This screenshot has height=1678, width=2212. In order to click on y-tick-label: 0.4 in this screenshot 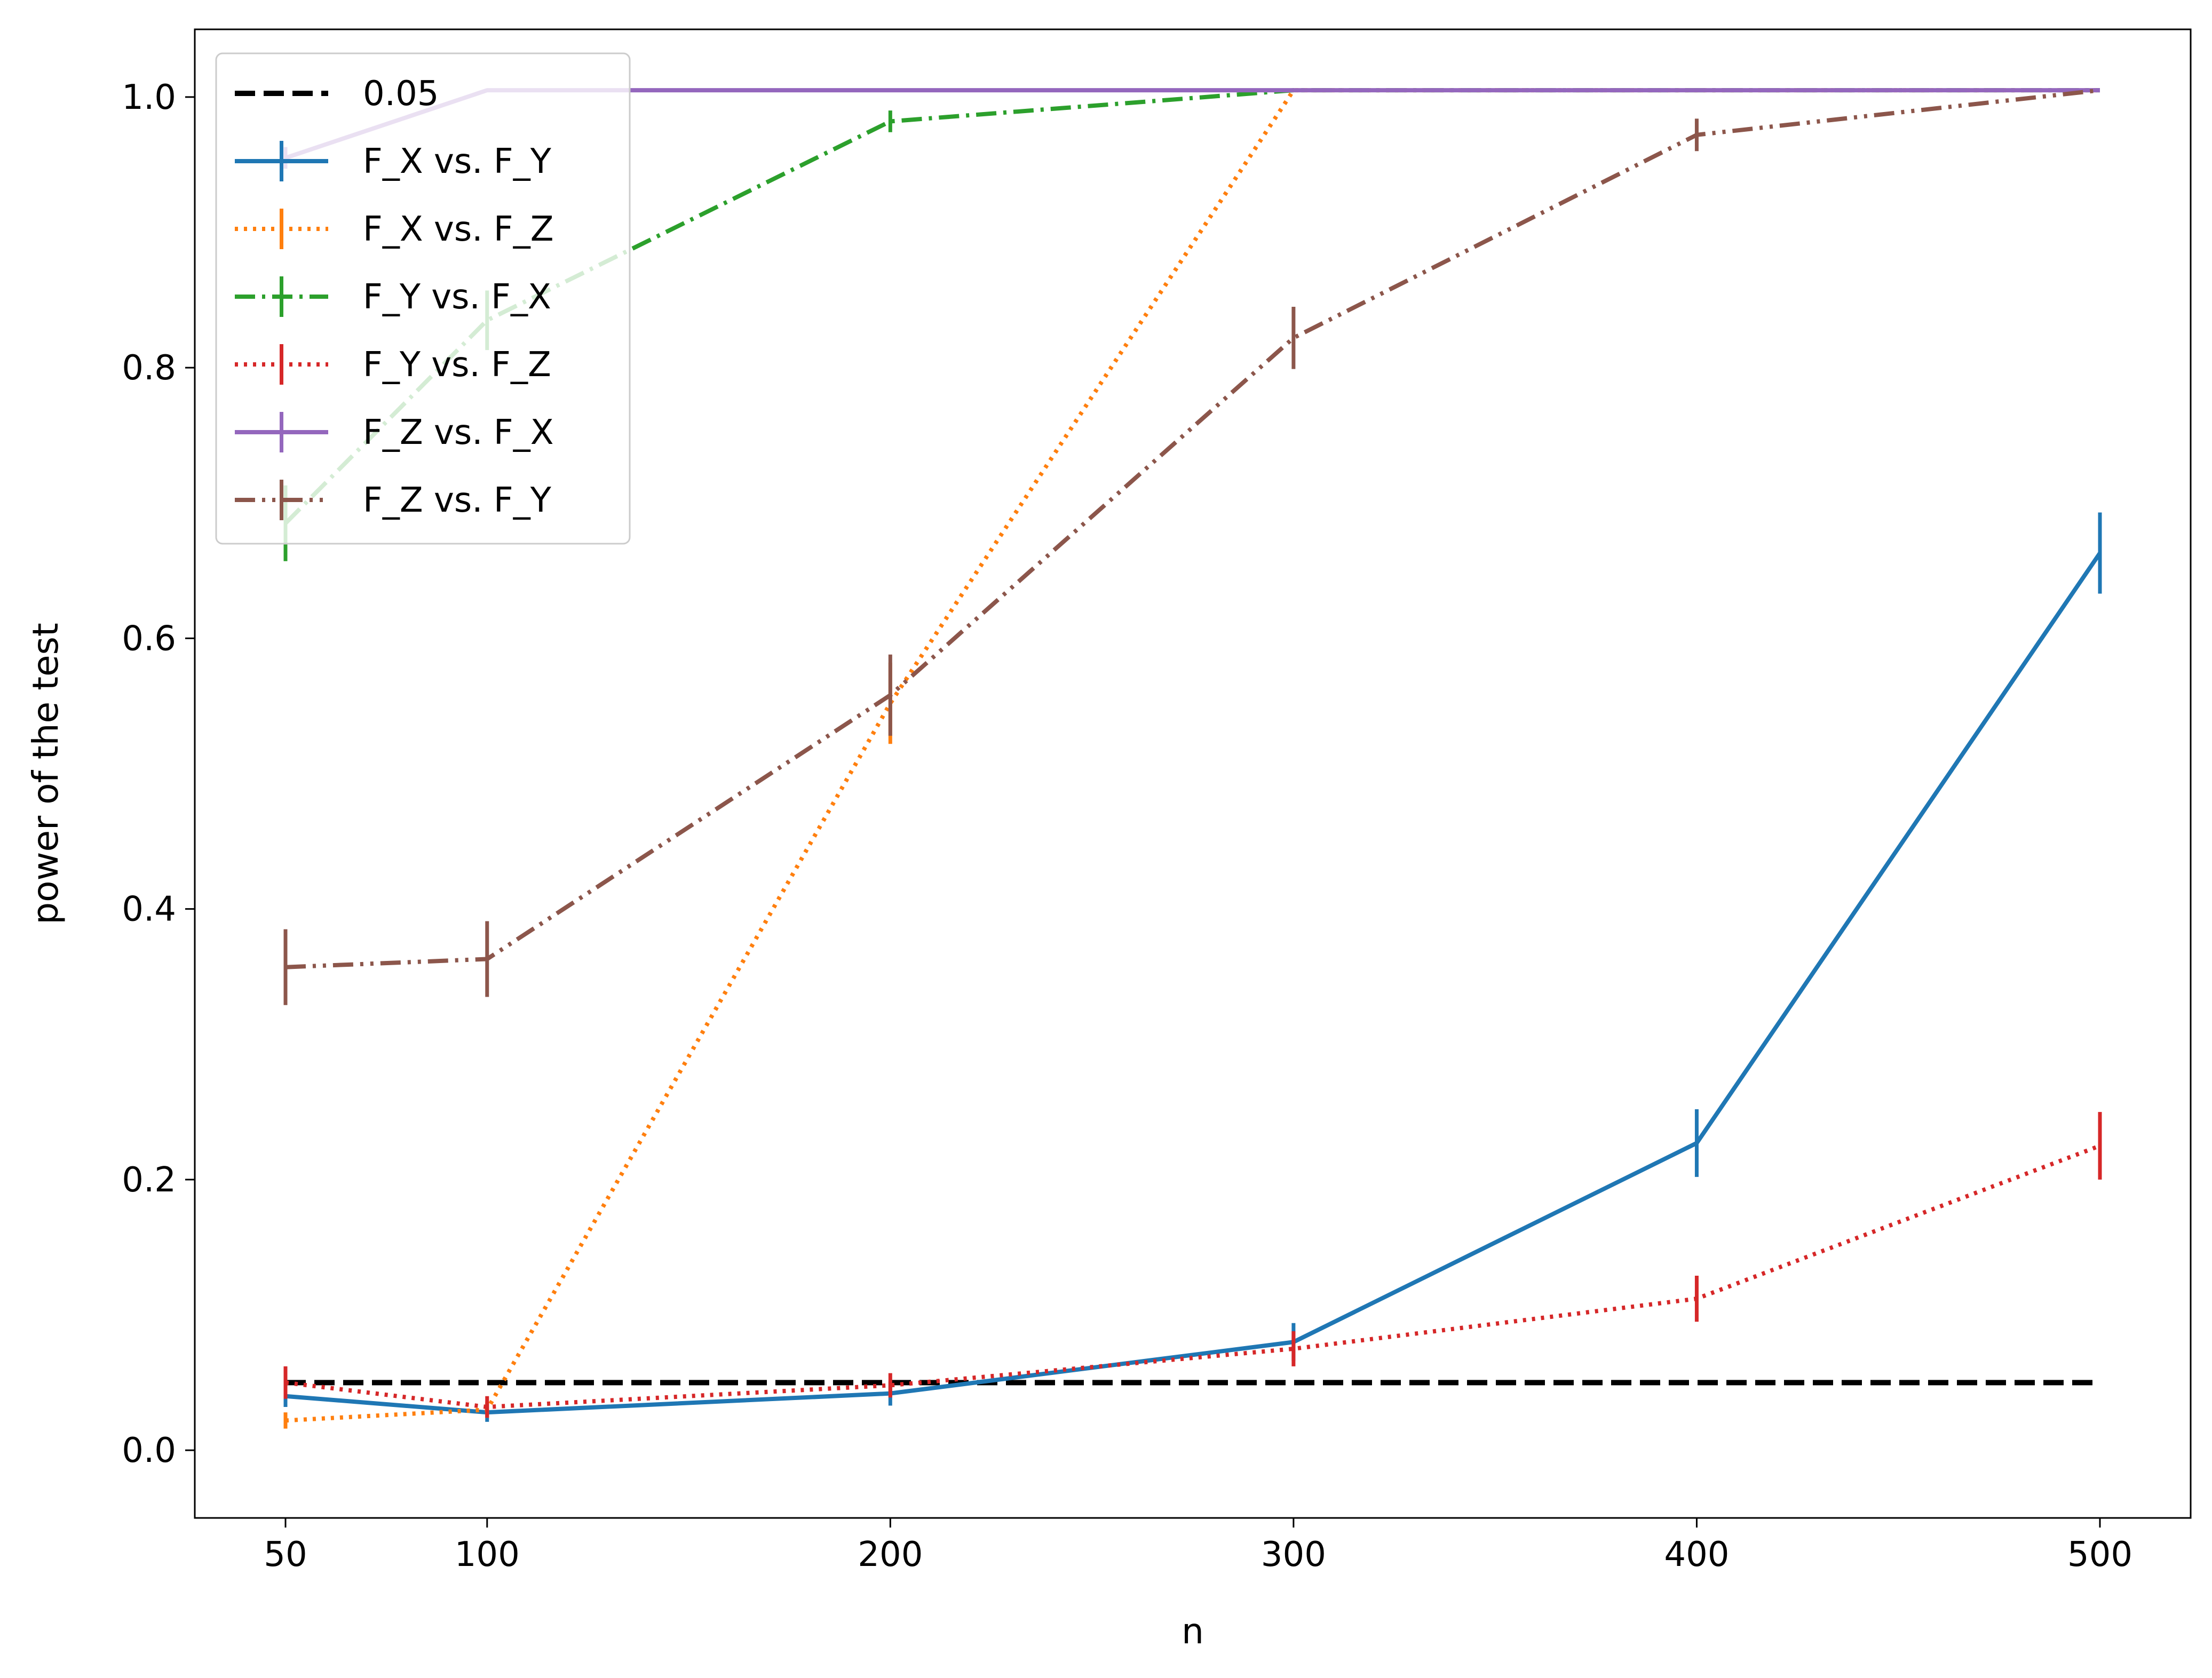, I will do `click(149, 909)`.